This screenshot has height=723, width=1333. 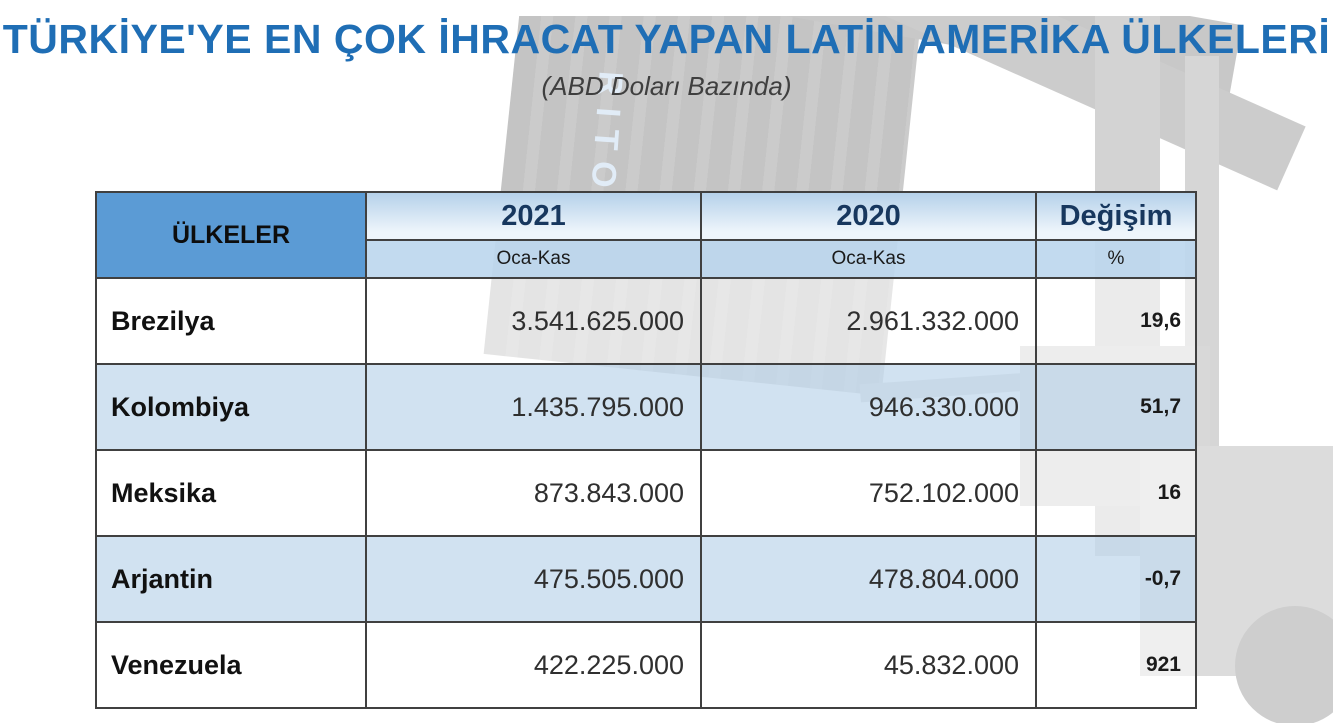 I want to click on table-row: Meksika 873.843.000 752.102.000 16, so click(x=646, y=493).